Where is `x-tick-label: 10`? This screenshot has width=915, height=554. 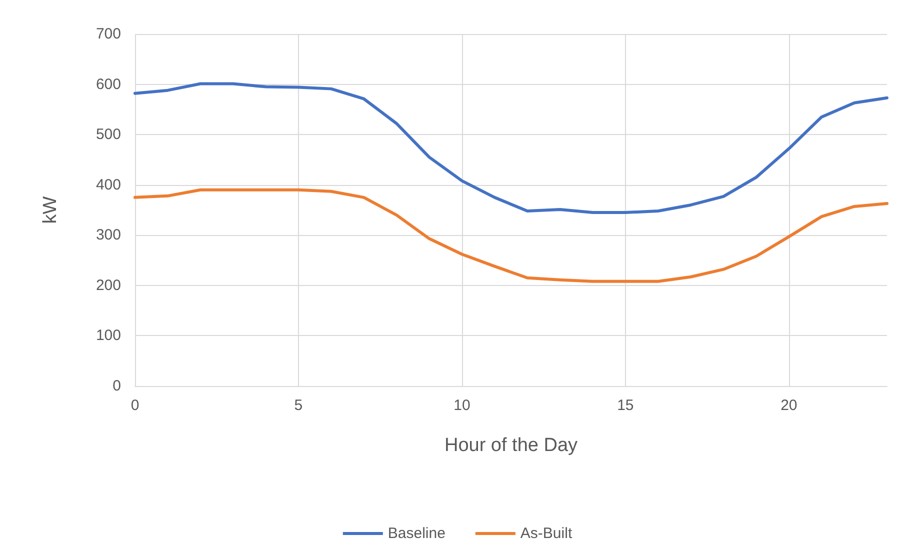
x-tick-label: 10 is located at coordinates (462, 405).